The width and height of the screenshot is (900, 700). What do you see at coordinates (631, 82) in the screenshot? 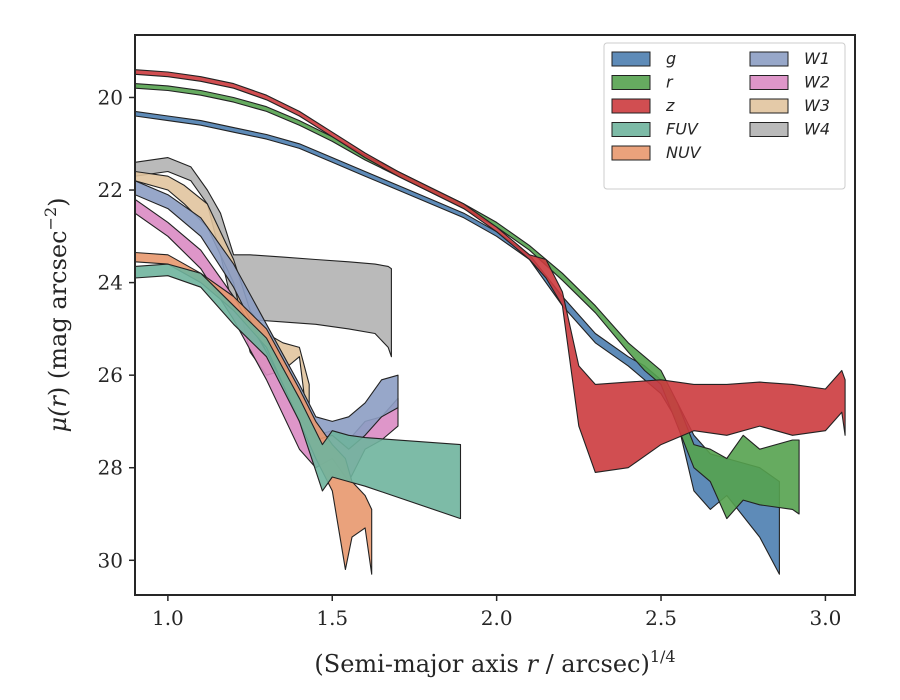
I see `legend-swatch-r` at bounding box center [631, 82].